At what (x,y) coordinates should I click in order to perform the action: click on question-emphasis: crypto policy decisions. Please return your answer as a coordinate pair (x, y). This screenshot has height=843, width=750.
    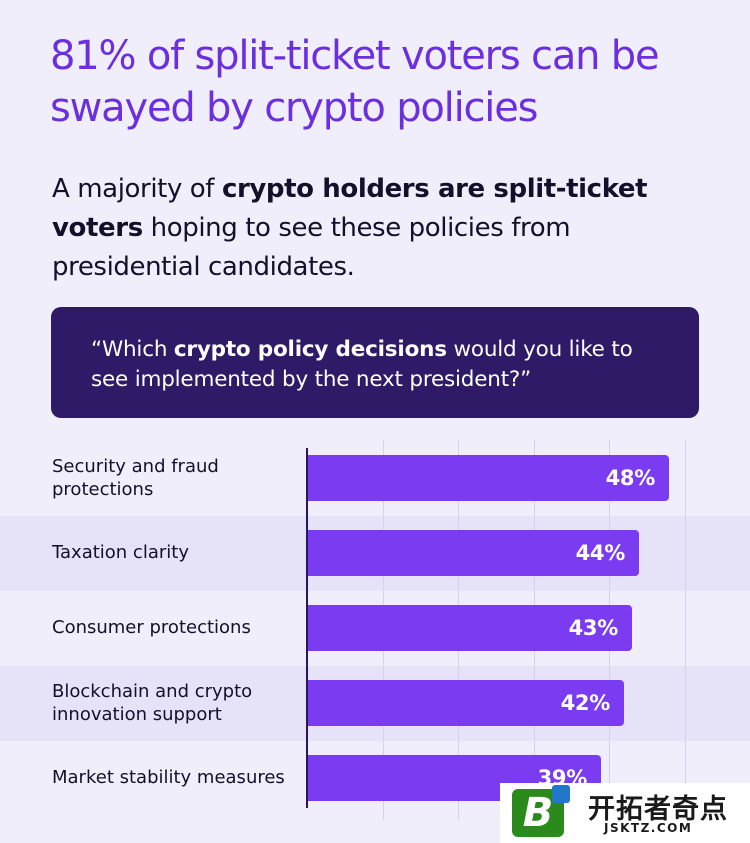
    Looking at the image, I should click on (310, 349).